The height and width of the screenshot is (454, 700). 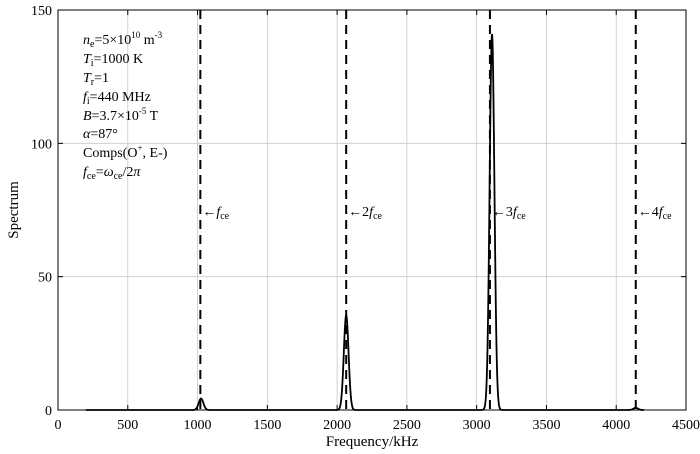 I want to click on x-tick-label: 2000, so click(x=337, y=425).